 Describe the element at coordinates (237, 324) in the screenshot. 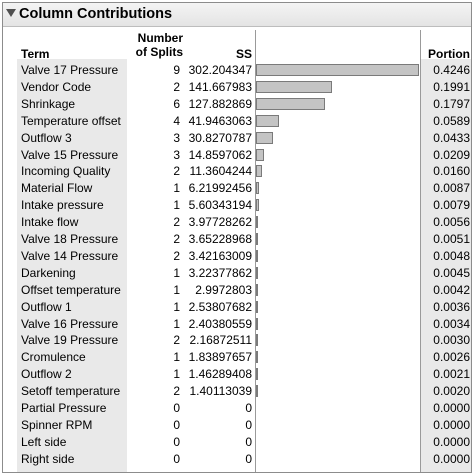

I see `table-row: Valve 16 Pressure 1 2.40380559 0.0034` at that location.